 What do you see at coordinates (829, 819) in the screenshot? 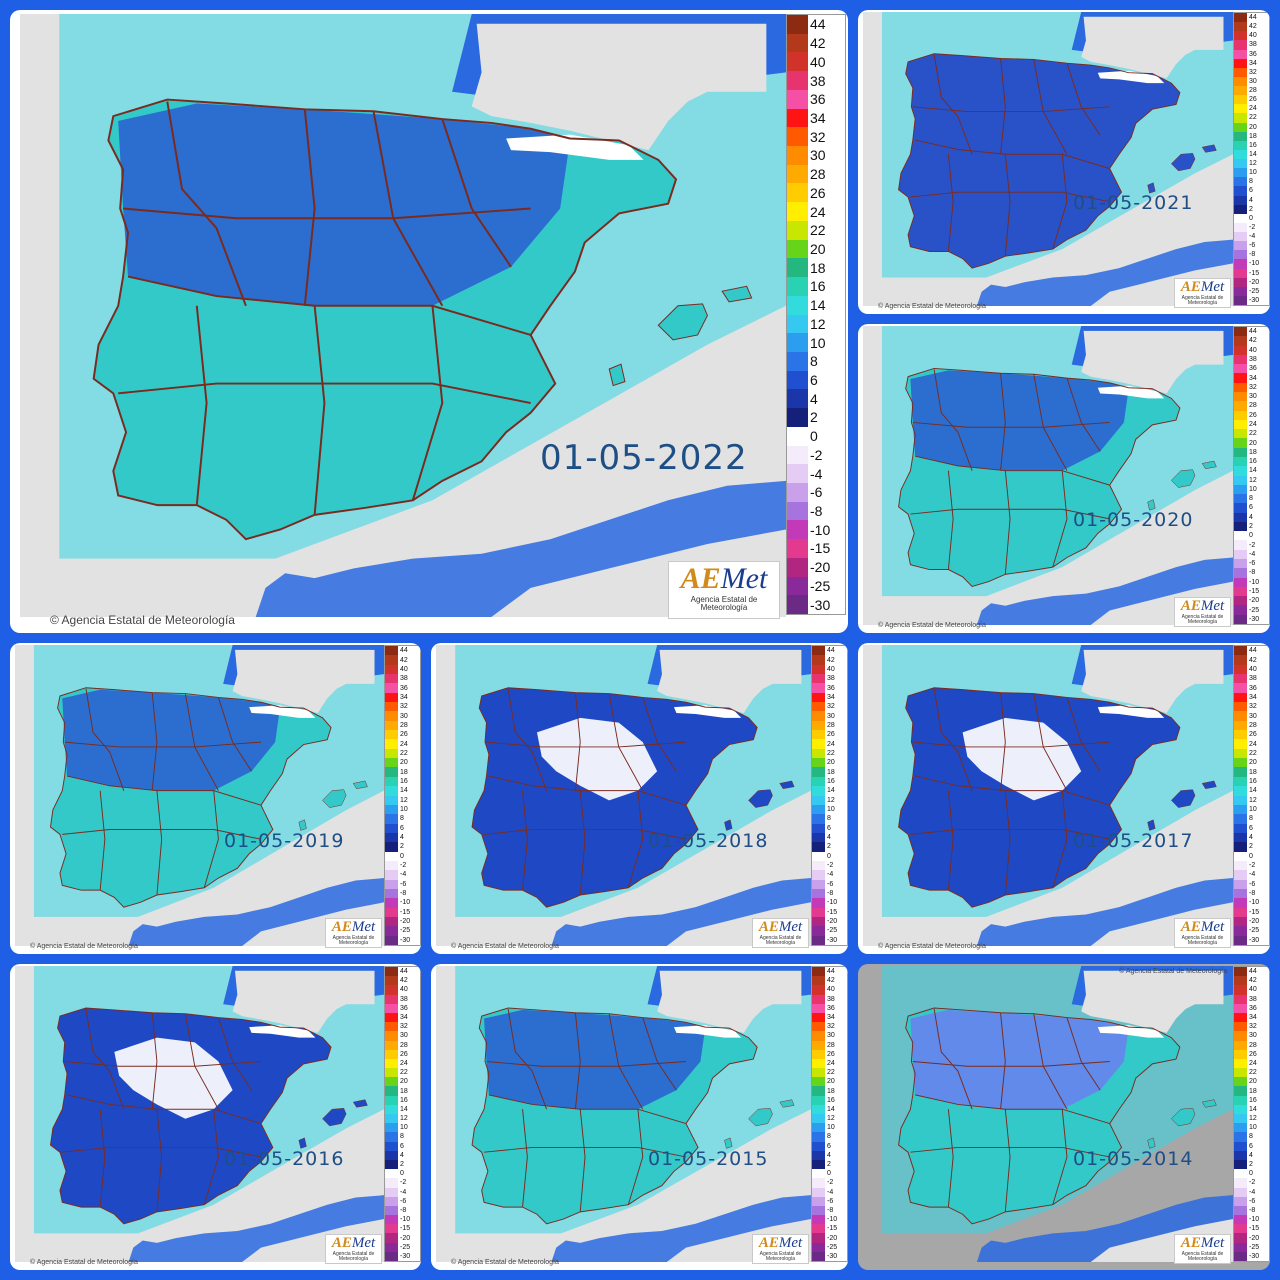
I see `legend-label: 8` at bounding box center [829, 819].